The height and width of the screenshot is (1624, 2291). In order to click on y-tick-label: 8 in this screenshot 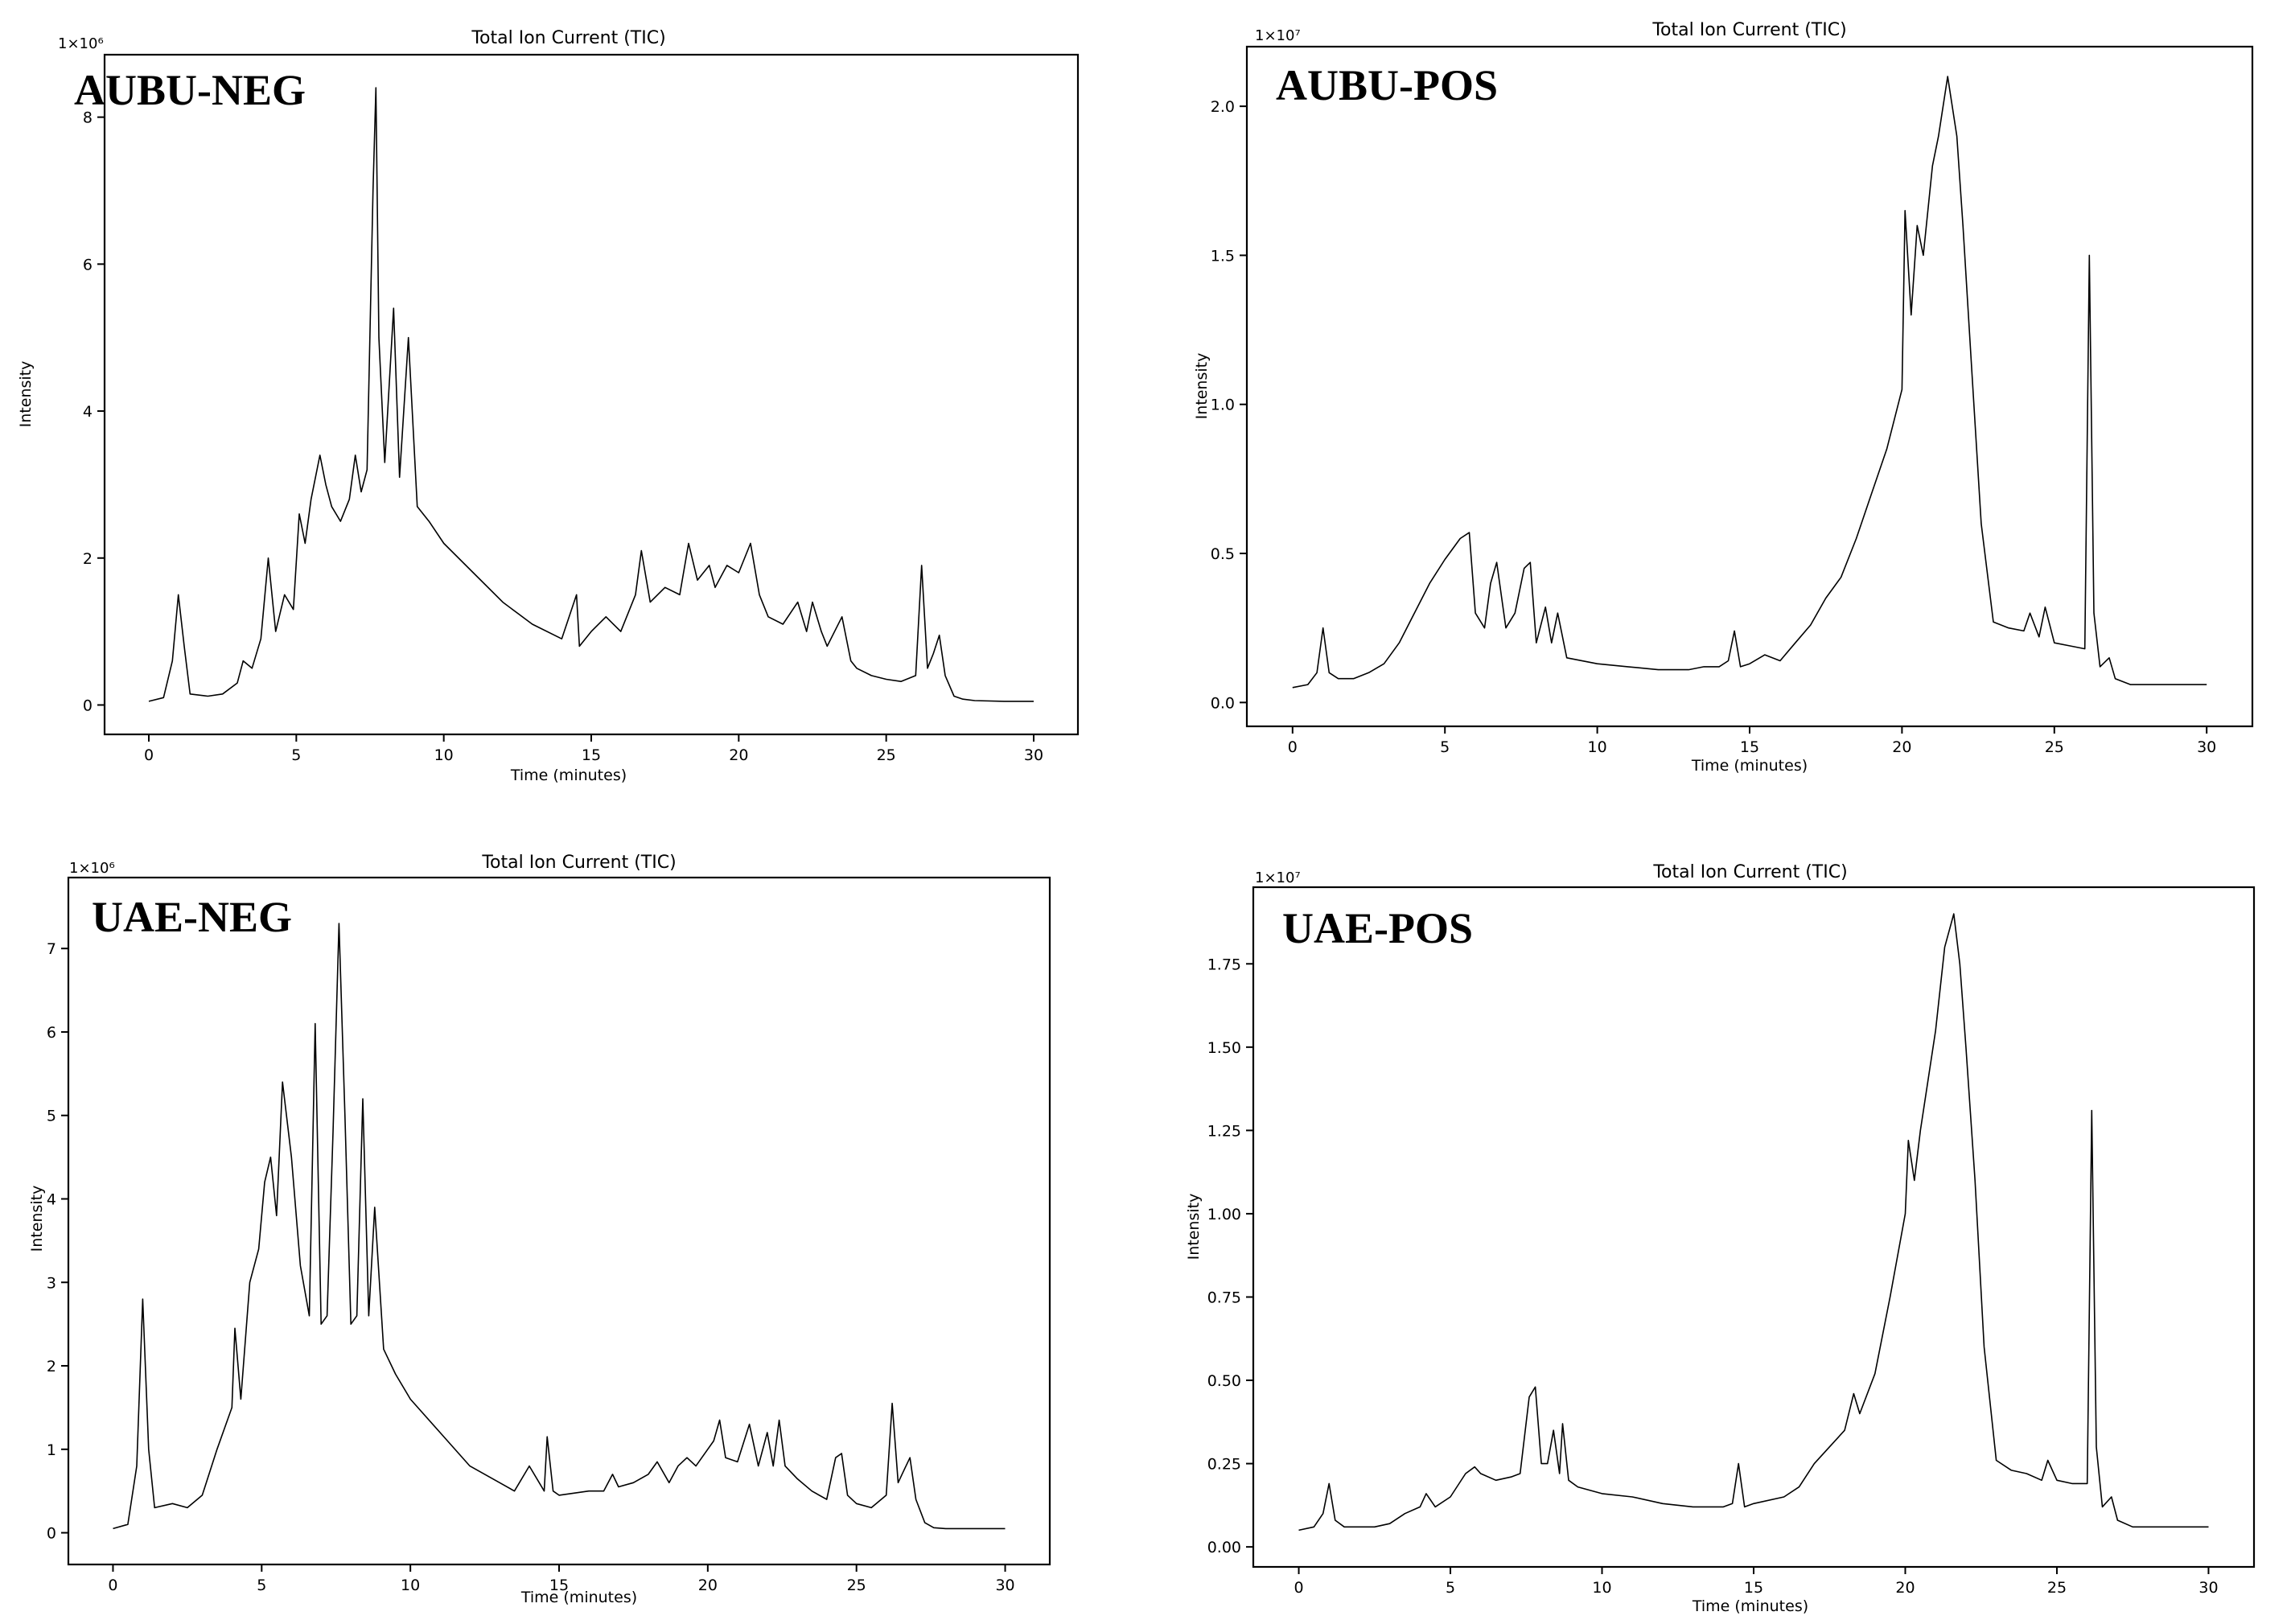, I will do `click(88, 118)`.